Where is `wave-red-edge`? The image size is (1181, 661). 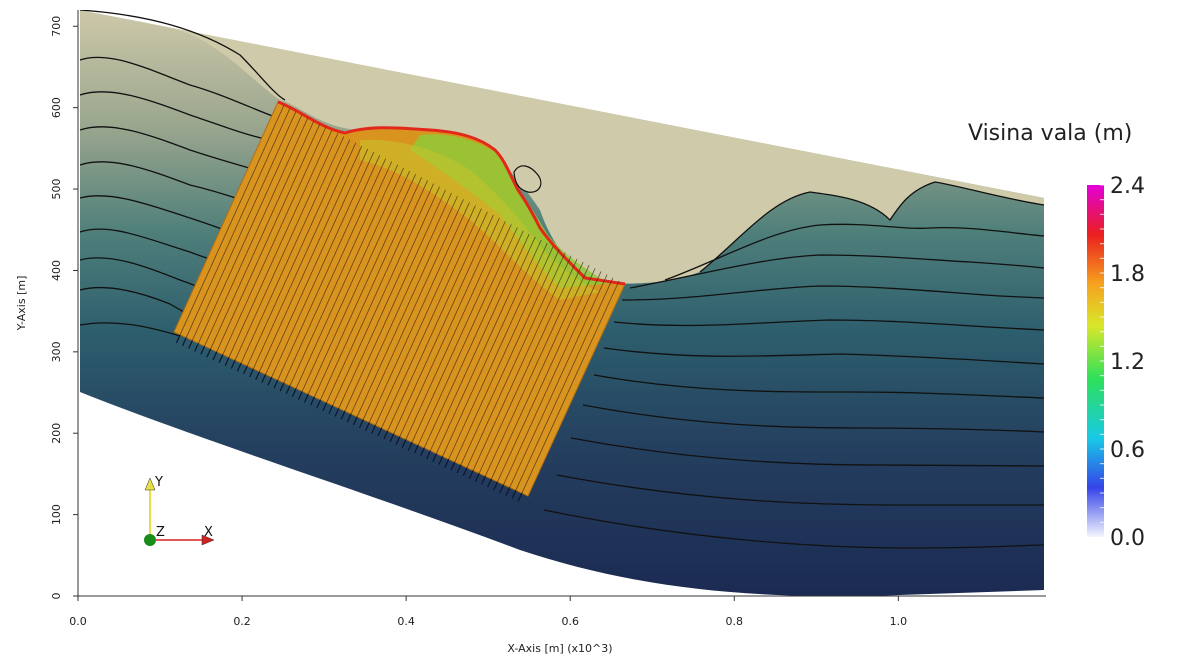 wave-red-edge is located at coordinates (451, 193).